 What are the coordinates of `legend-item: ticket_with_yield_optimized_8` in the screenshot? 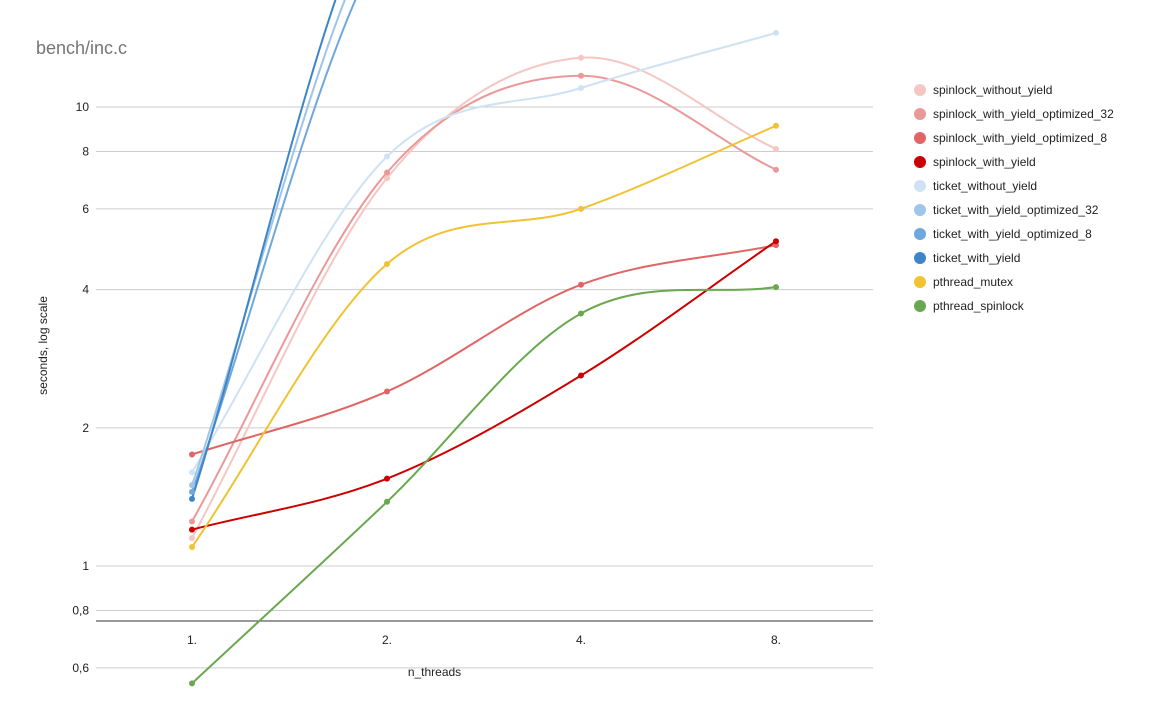 It's located at (1003, 234).